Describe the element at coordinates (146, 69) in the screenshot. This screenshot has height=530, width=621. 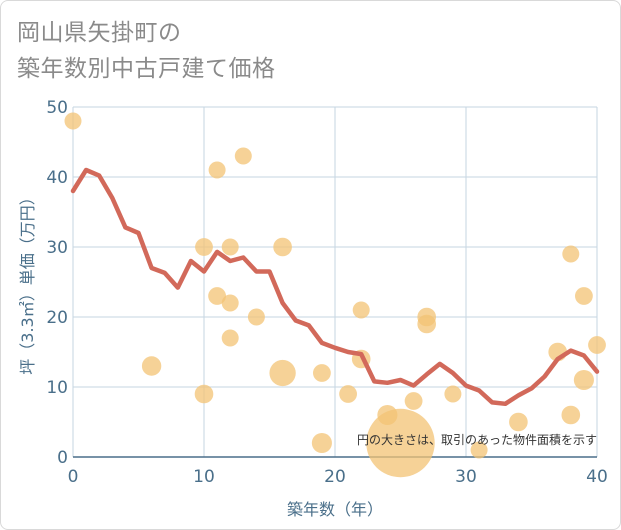
I see `chart-title-line2: 築年数別中古戸建て価格` at that location.